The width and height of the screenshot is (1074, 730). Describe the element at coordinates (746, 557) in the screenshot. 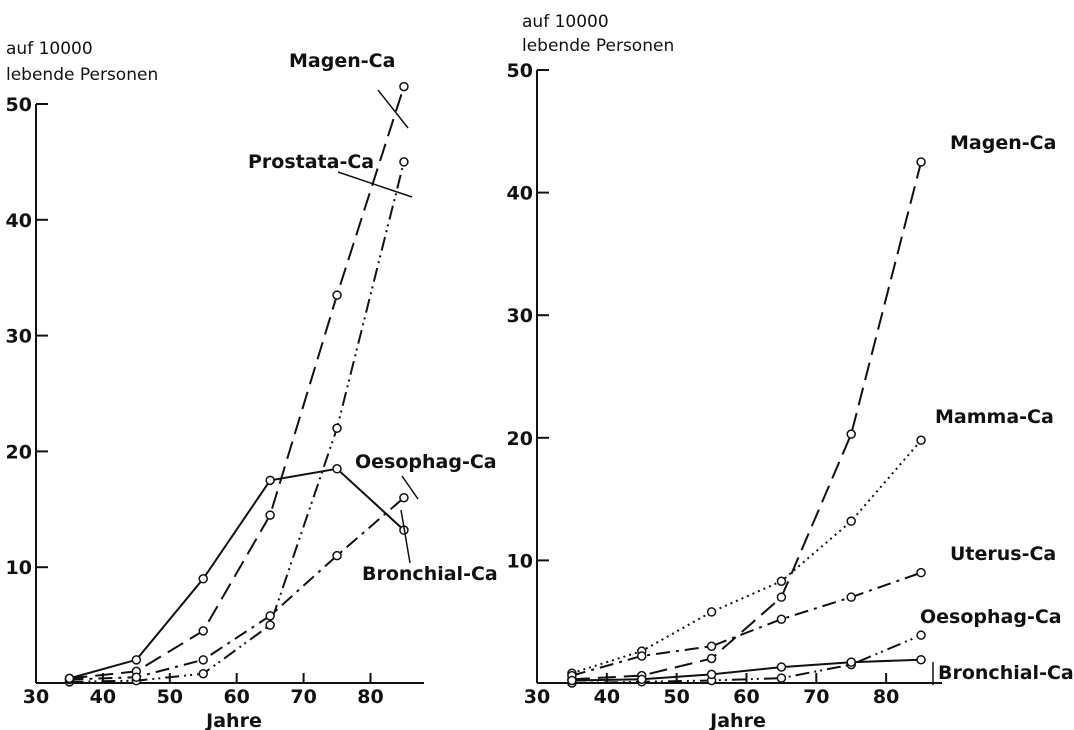

I see `series-line-mamma-ca` at that location.